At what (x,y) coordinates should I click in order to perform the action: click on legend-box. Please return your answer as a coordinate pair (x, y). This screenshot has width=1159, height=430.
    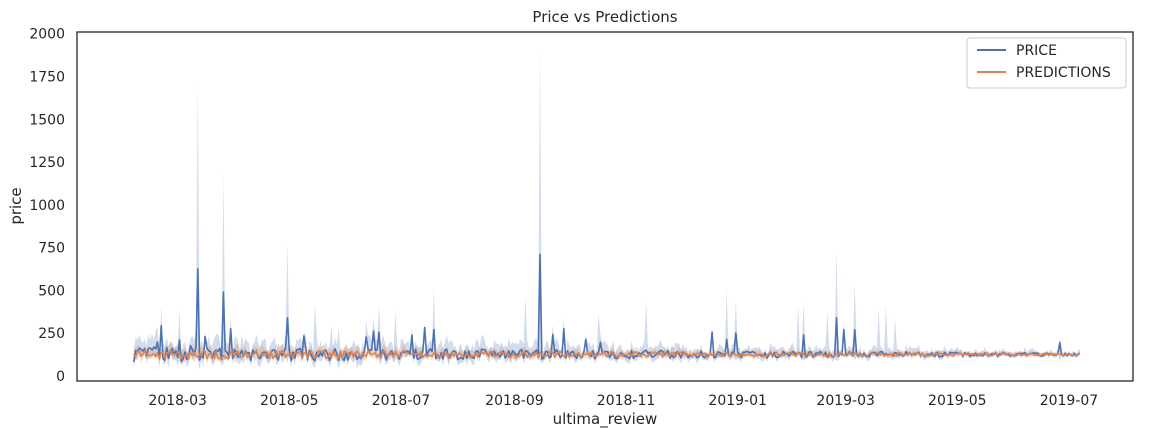
    Looking at the image, I should click on (1046, 63).